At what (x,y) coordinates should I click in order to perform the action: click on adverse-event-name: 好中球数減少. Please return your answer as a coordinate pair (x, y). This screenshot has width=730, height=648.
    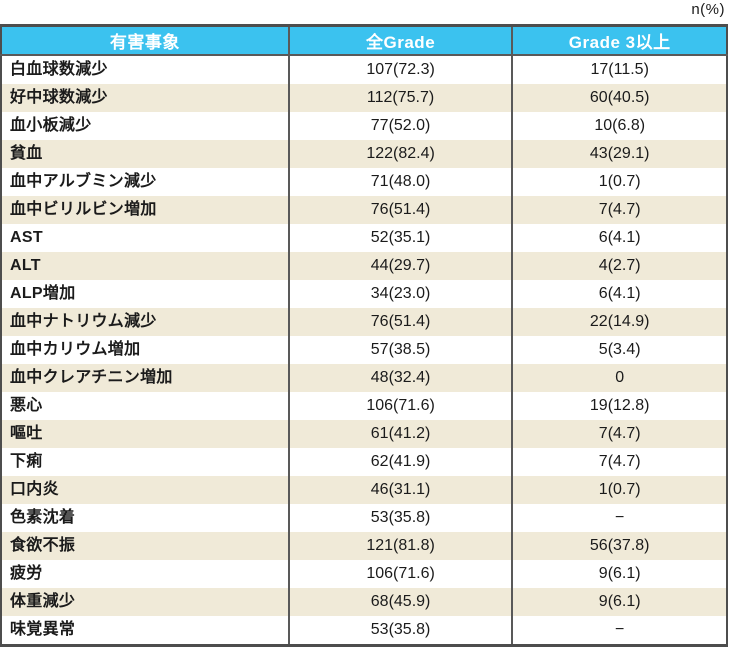
    Looking at the image, I should click on (145, 98).